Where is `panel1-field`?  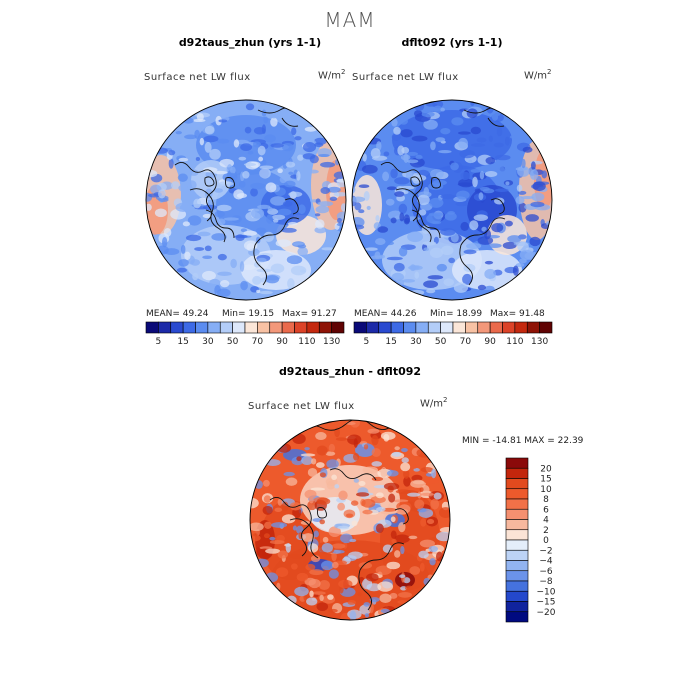 panel1-field is located at coordinates (246, 200).